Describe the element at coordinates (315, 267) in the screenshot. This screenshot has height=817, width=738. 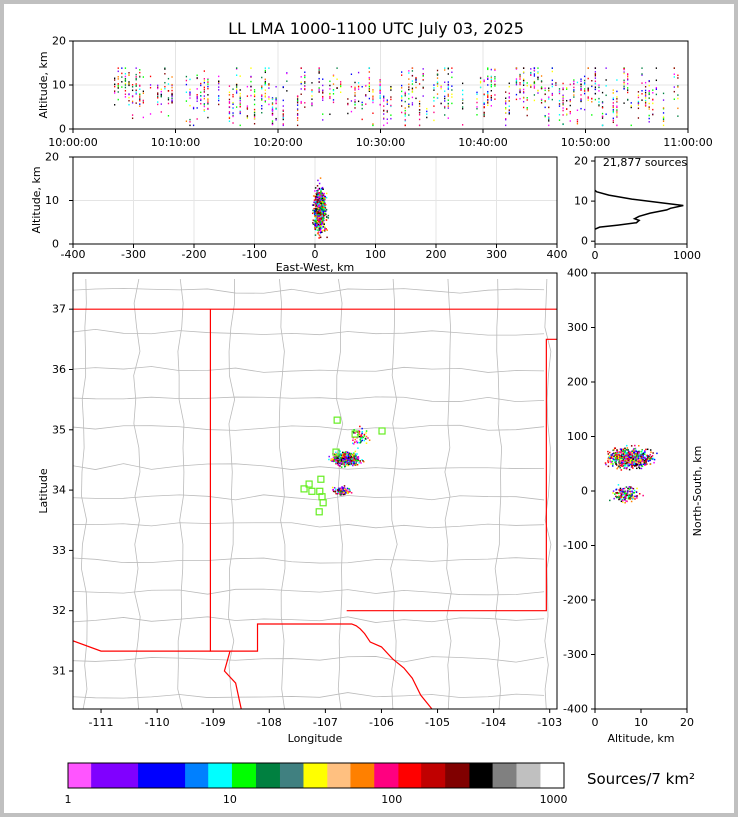
I see `ew-xlabel: East-West, km` at that location.